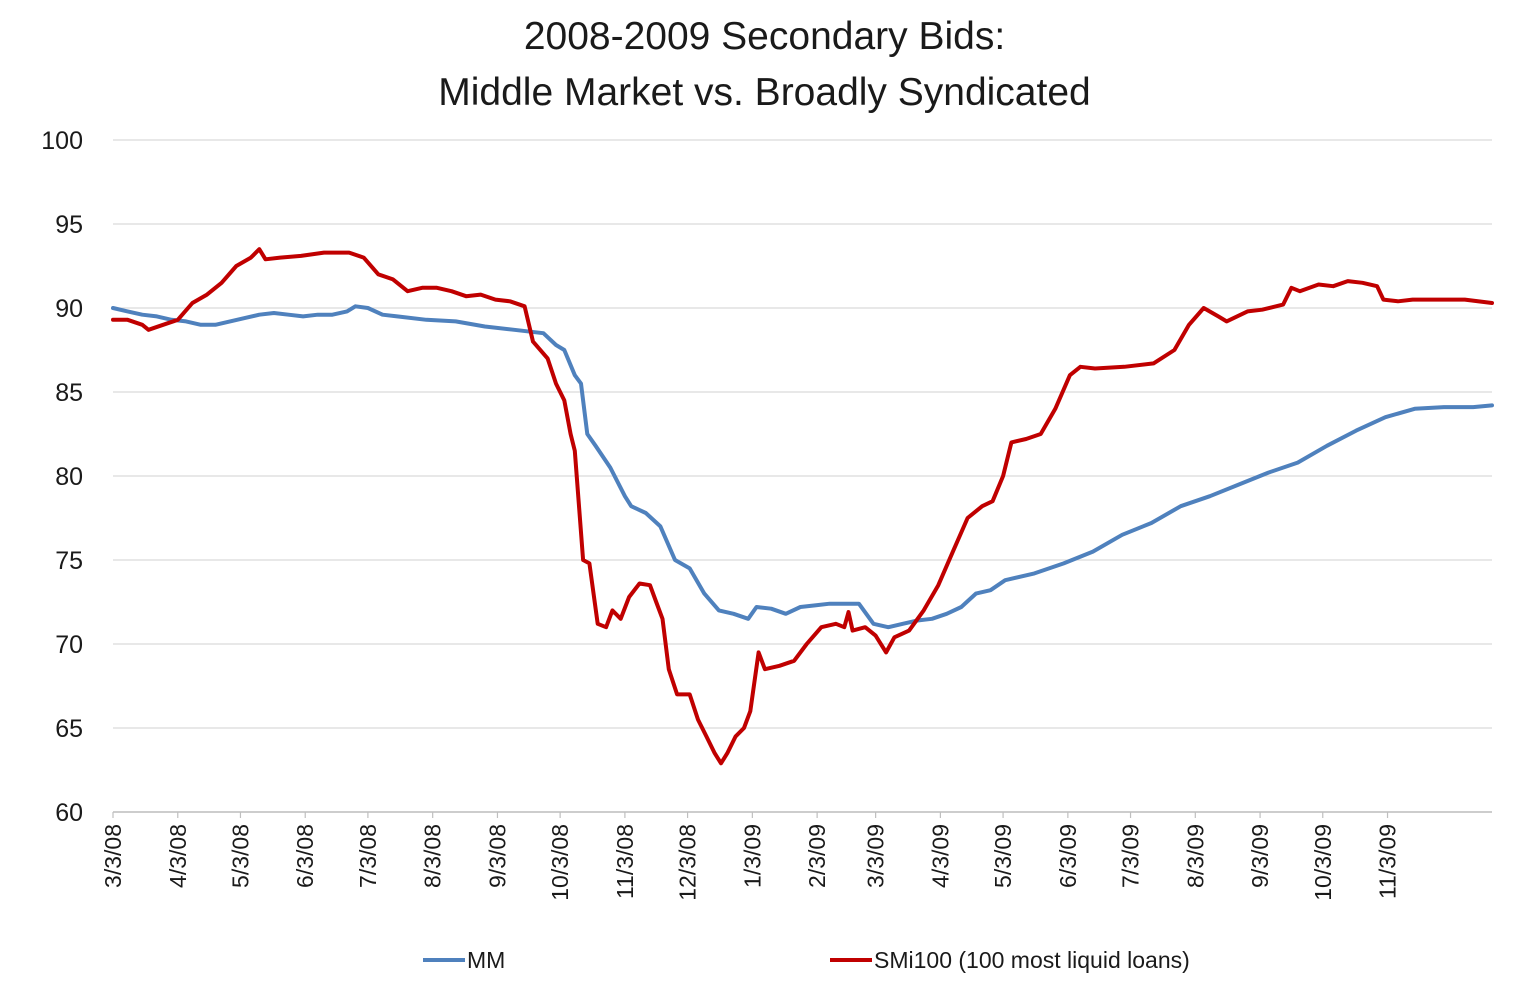 The width and height of the screenshot is (1529, 989). What do you see at coordinates (69, 393) in the screenshot?
I see `y-tick-label: 85` at bounding box center [69, 393].